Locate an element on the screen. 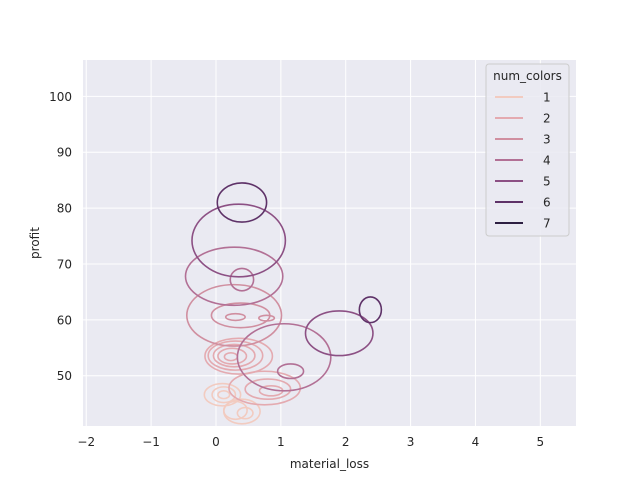  y-tick-label: 60 is located at coordinates (64, 320).